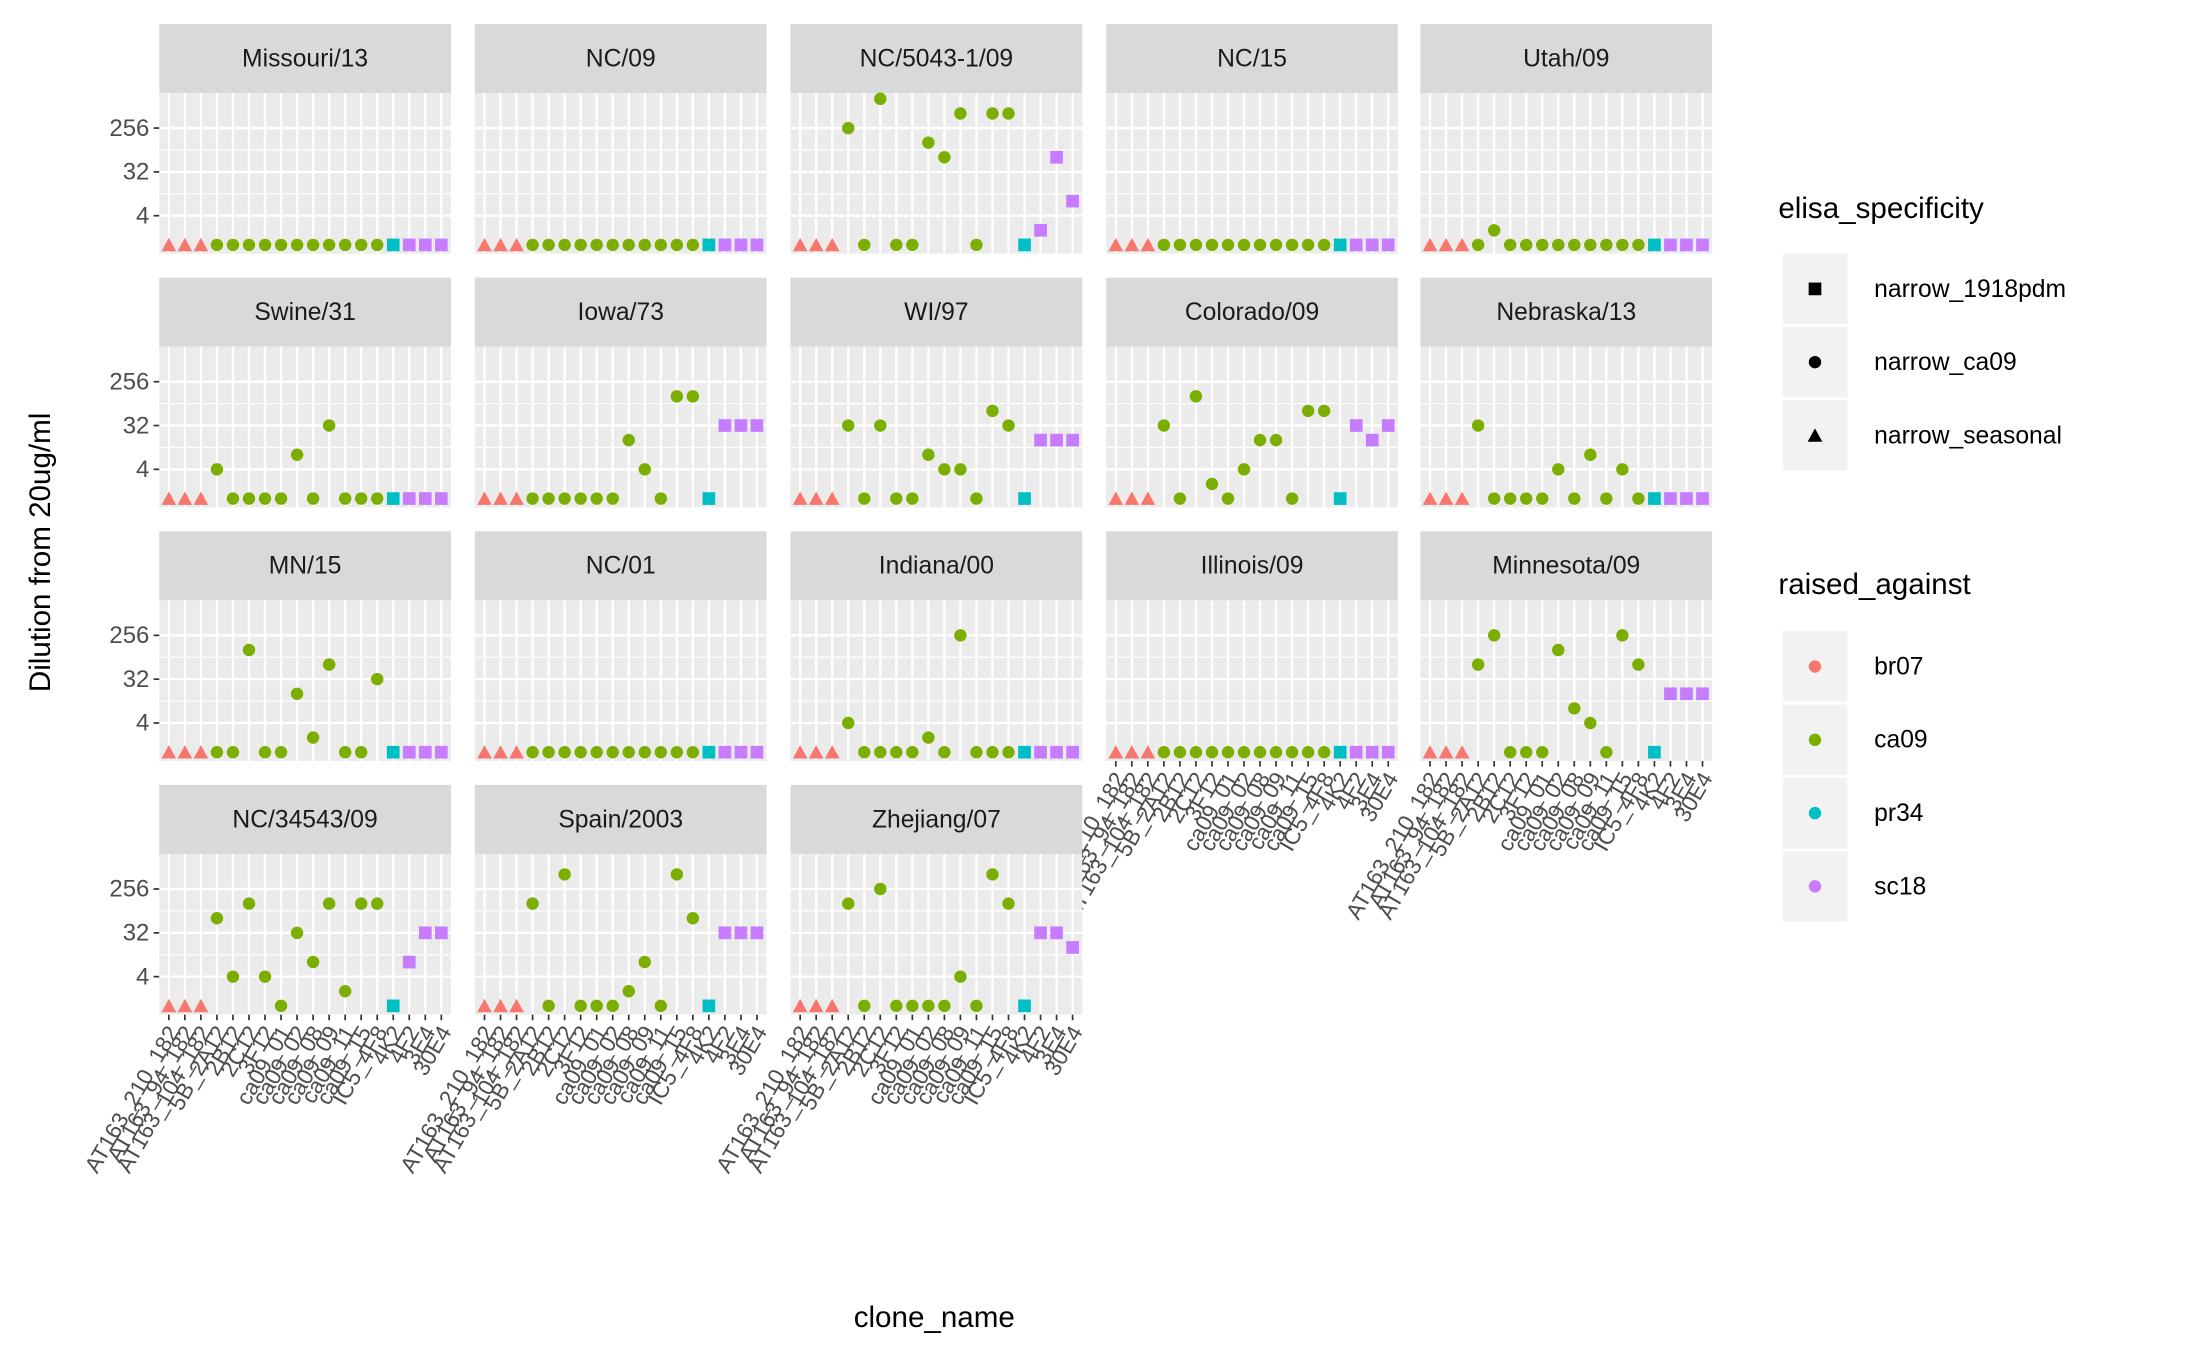 The image size is (2187, 1351). Describe the element at coordinates (1900, 886) in the screenshot. I see `legend-label: sc18` at that location.